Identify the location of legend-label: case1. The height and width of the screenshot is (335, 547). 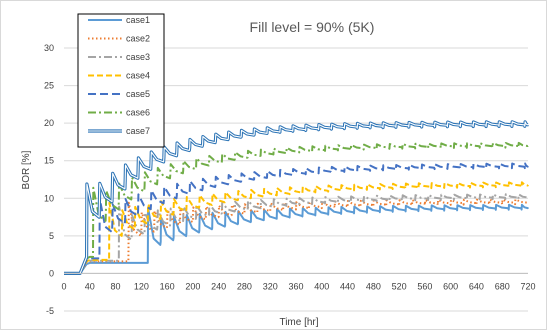
(138, 20).